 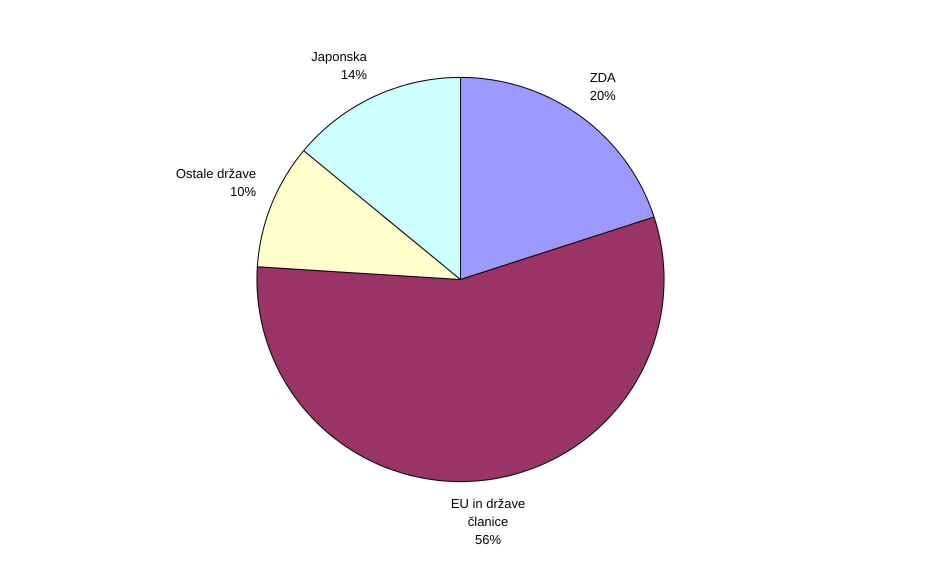 I want to click on slice-label: Japonska, so click(x=339, y=56).